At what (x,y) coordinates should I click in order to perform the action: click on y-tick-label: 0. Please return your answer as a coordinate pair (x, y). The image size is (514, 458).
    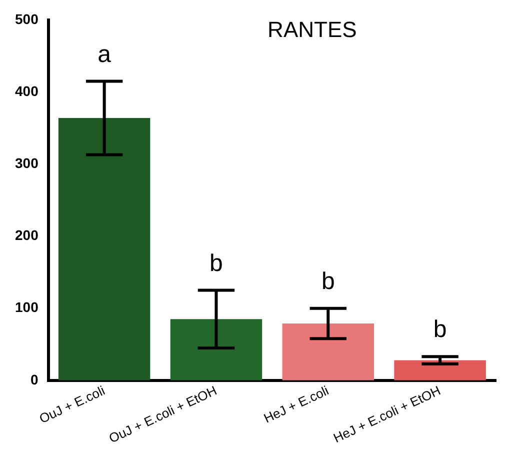
    Looking at the image, I should click on (34, 379).